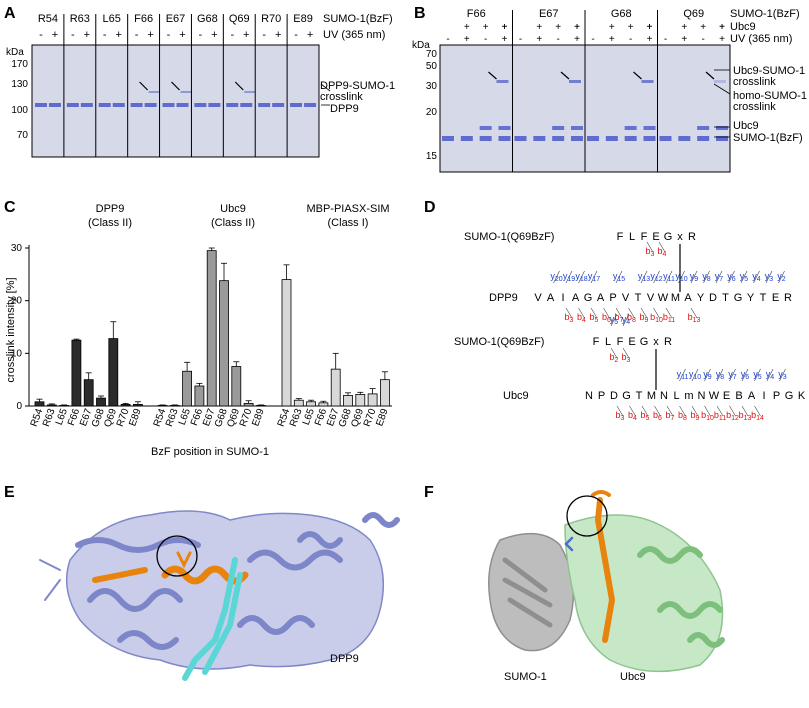  Describe the element at coordinates (788, 298) in the screenshot. I see `ms-dpp9-residue: R` at that location.